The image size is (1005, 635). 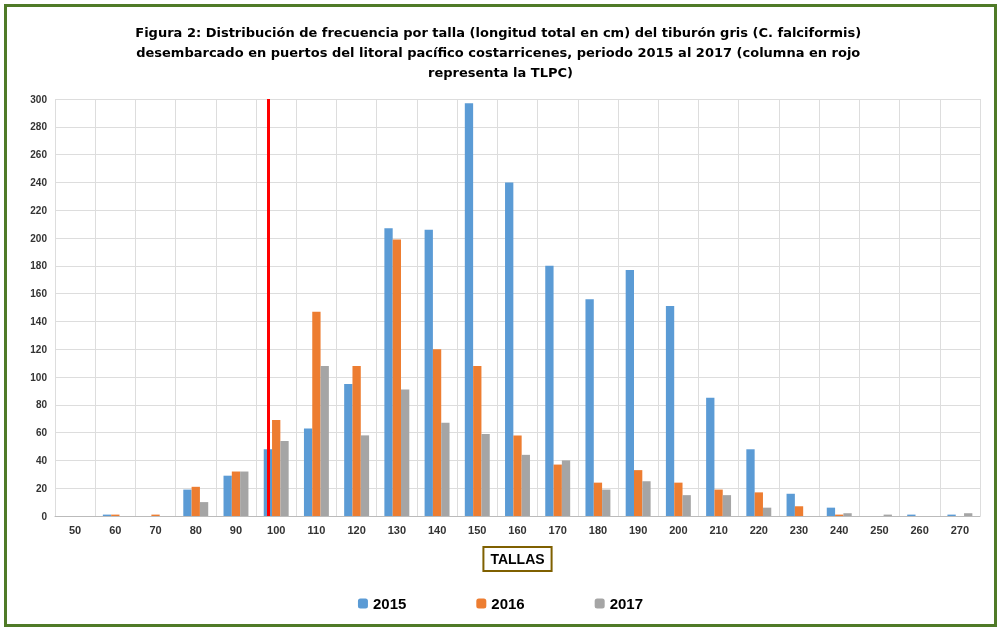 What do you see at coordinates (316, 529) in the screenshot?
I see `x-tick-label: 110` at bounding box center [316, 529].